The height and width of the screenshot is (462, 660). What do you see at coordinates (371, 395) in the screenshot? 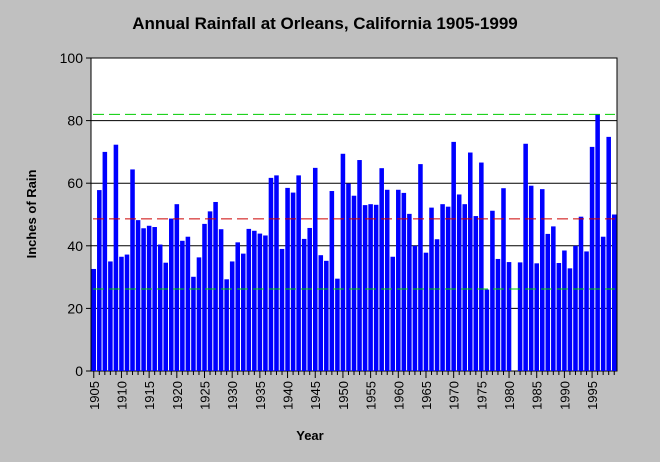
I see `x-tick-label: 1955` at bounding box center [371, 395].